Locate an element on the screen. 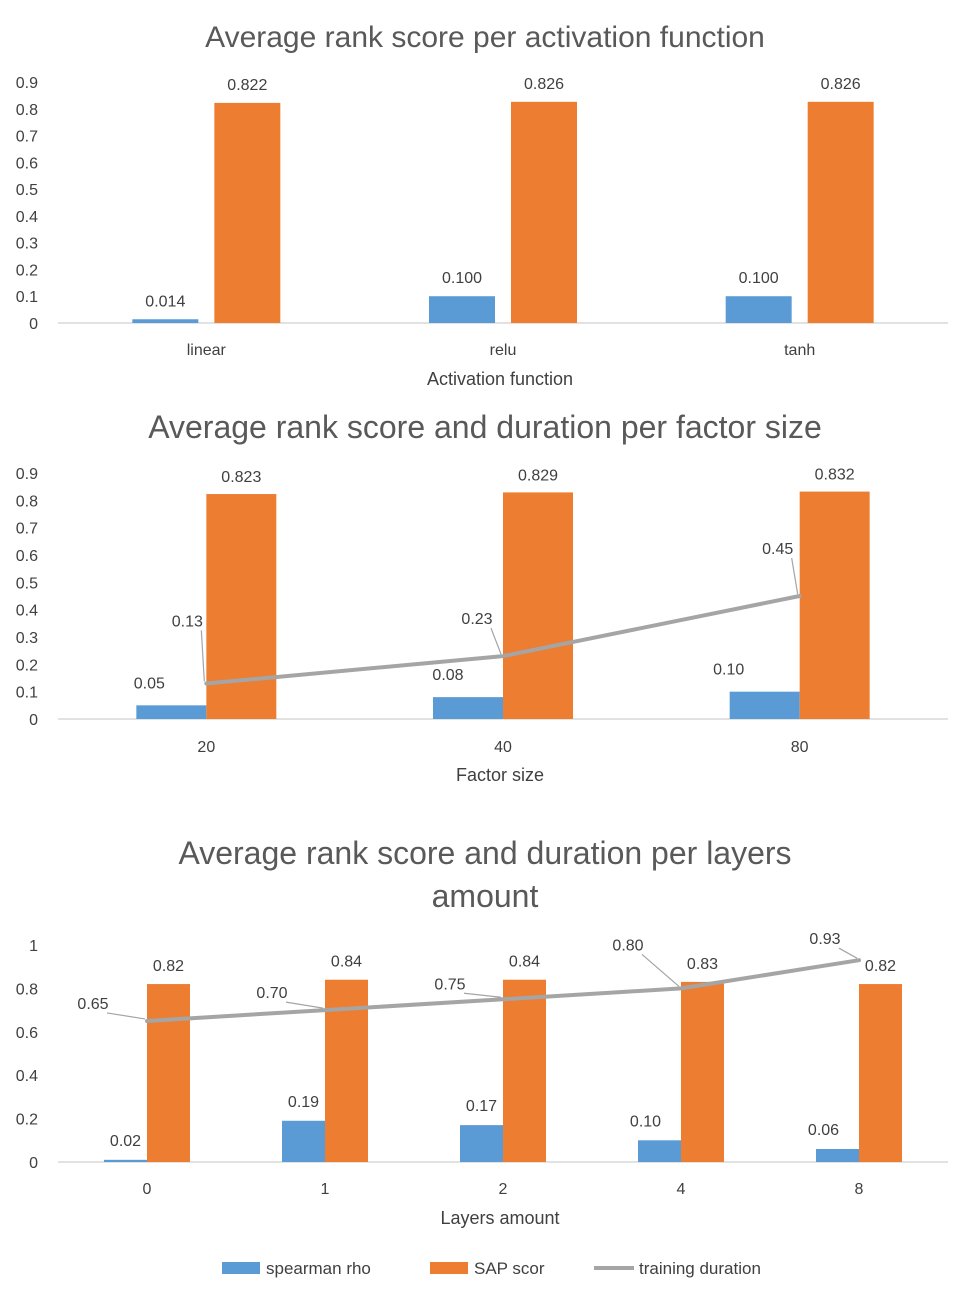 Image resolution: width=971 pixels, height=1303 pixels. x-axis-title: Factor size is located at coordinates (500, 775).